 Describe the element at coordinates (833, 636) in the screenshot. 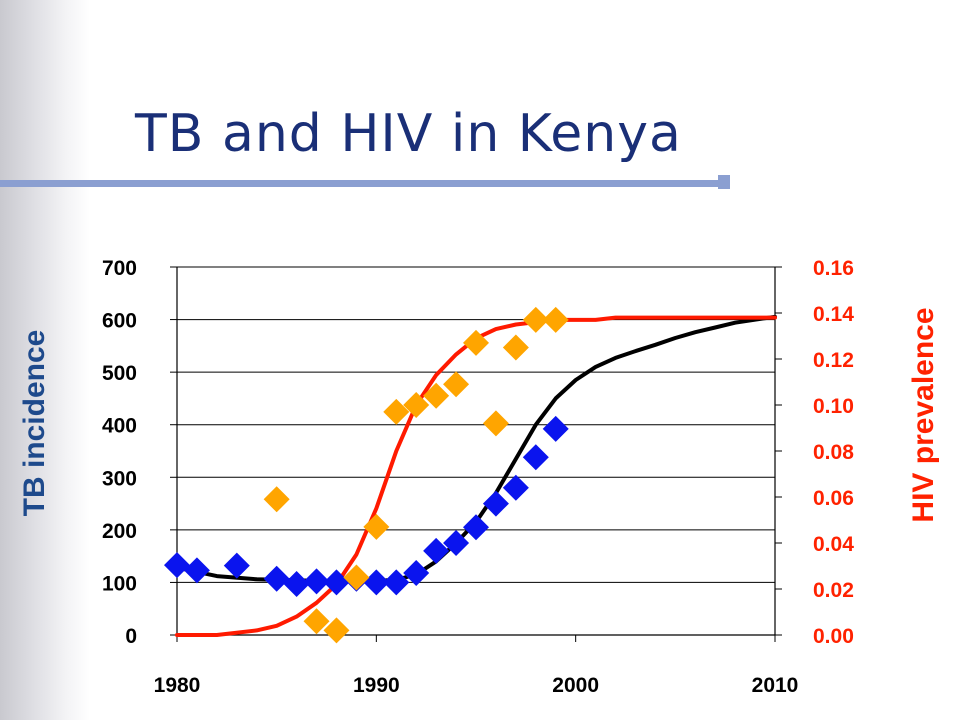

I see `y2-tick-label: 0.00` at that location.